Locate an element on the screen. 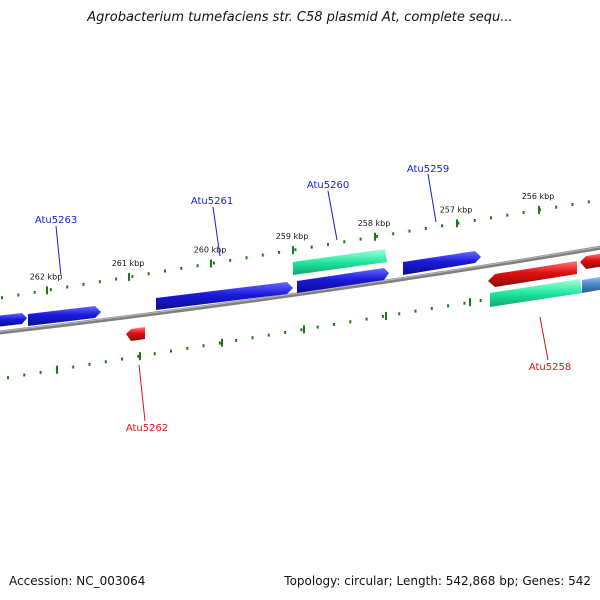  scale-label: 256 kbp is located at coordinates (538, 196).